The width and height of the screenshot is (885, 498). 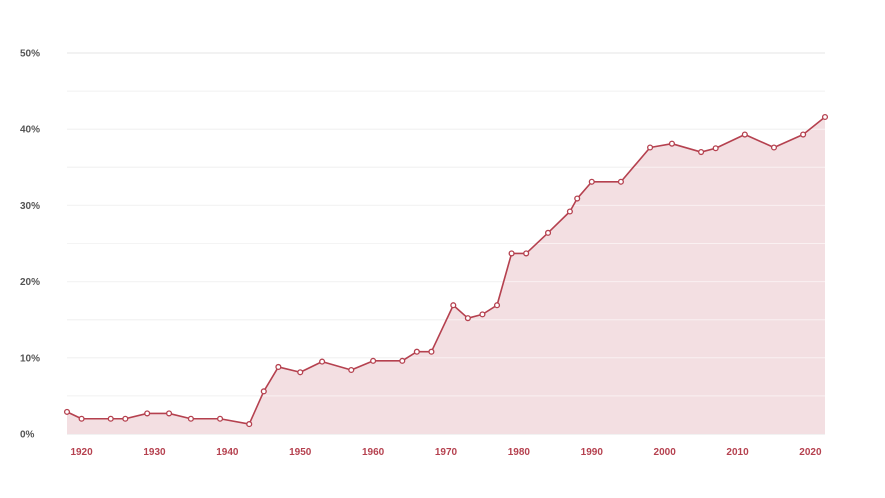 I want to click on y-tick-label-0: 0%, so click(x=27, y=435).